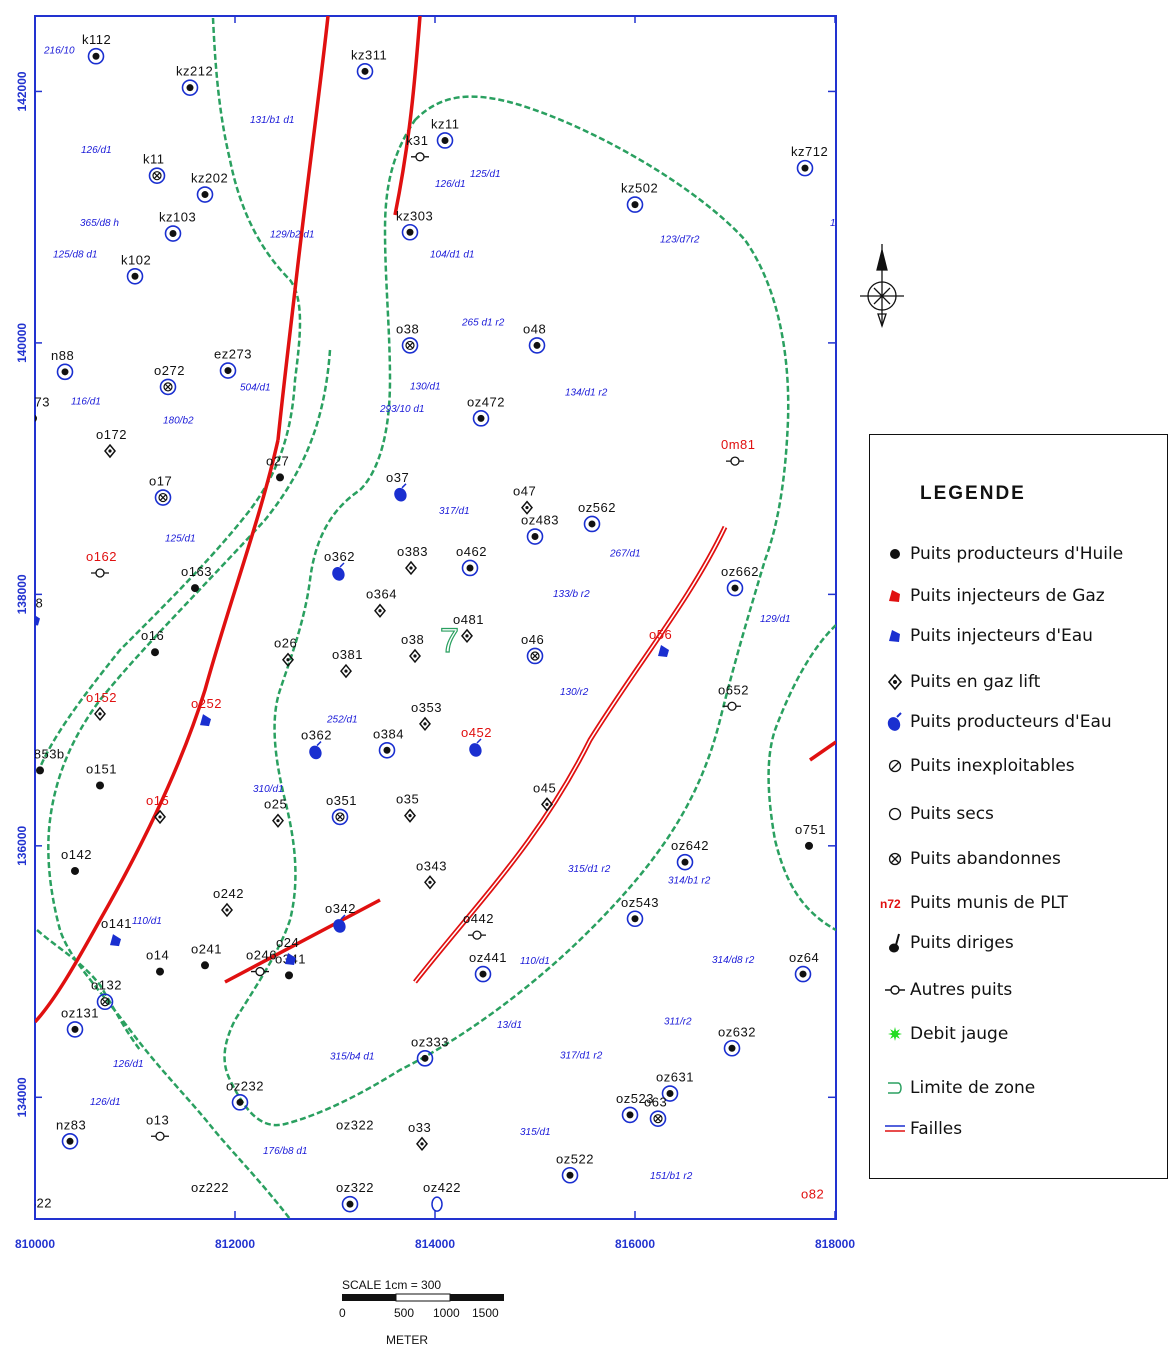 This screenshot has width=1170, height=1356. I want to click on x-tick-label: 810000, so click(35, 1244).